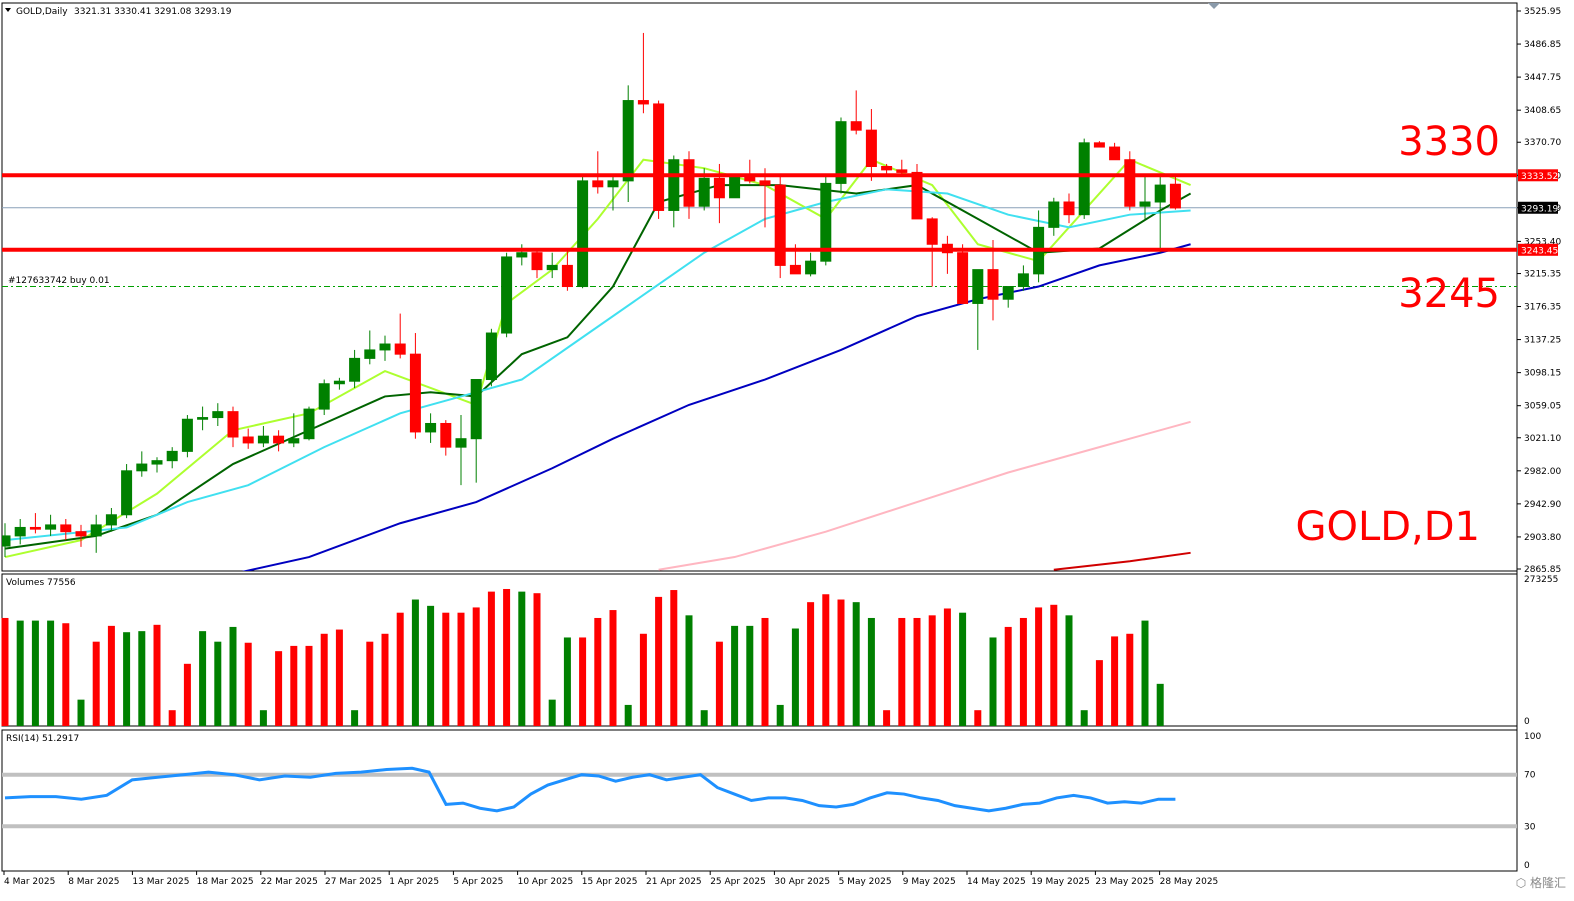 The height and width of the screenshot is (901, 1574). What do you see at coordinates (1449, 294) in the screenshot?
I see `support-label: 3245` at bounding box center [1449, 294].